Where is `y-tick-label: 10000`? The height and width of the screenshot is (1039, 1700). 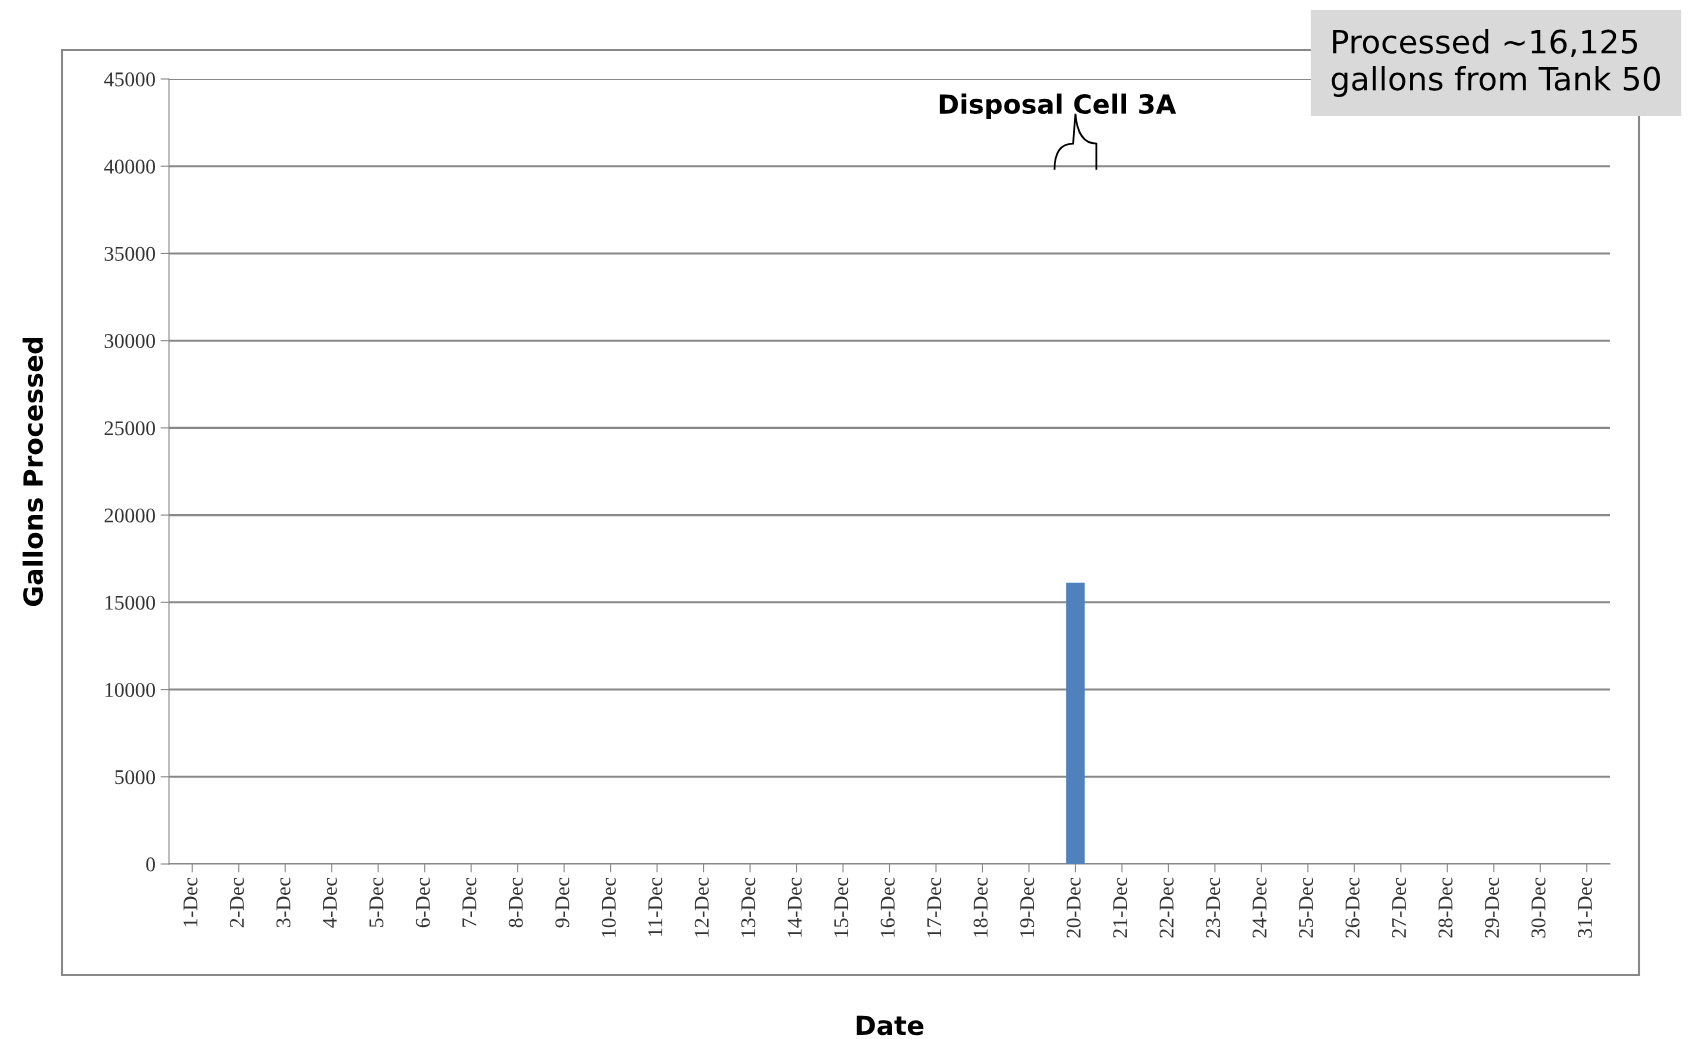
y-tick-label: 10000 is located at coordinates (130, 689).